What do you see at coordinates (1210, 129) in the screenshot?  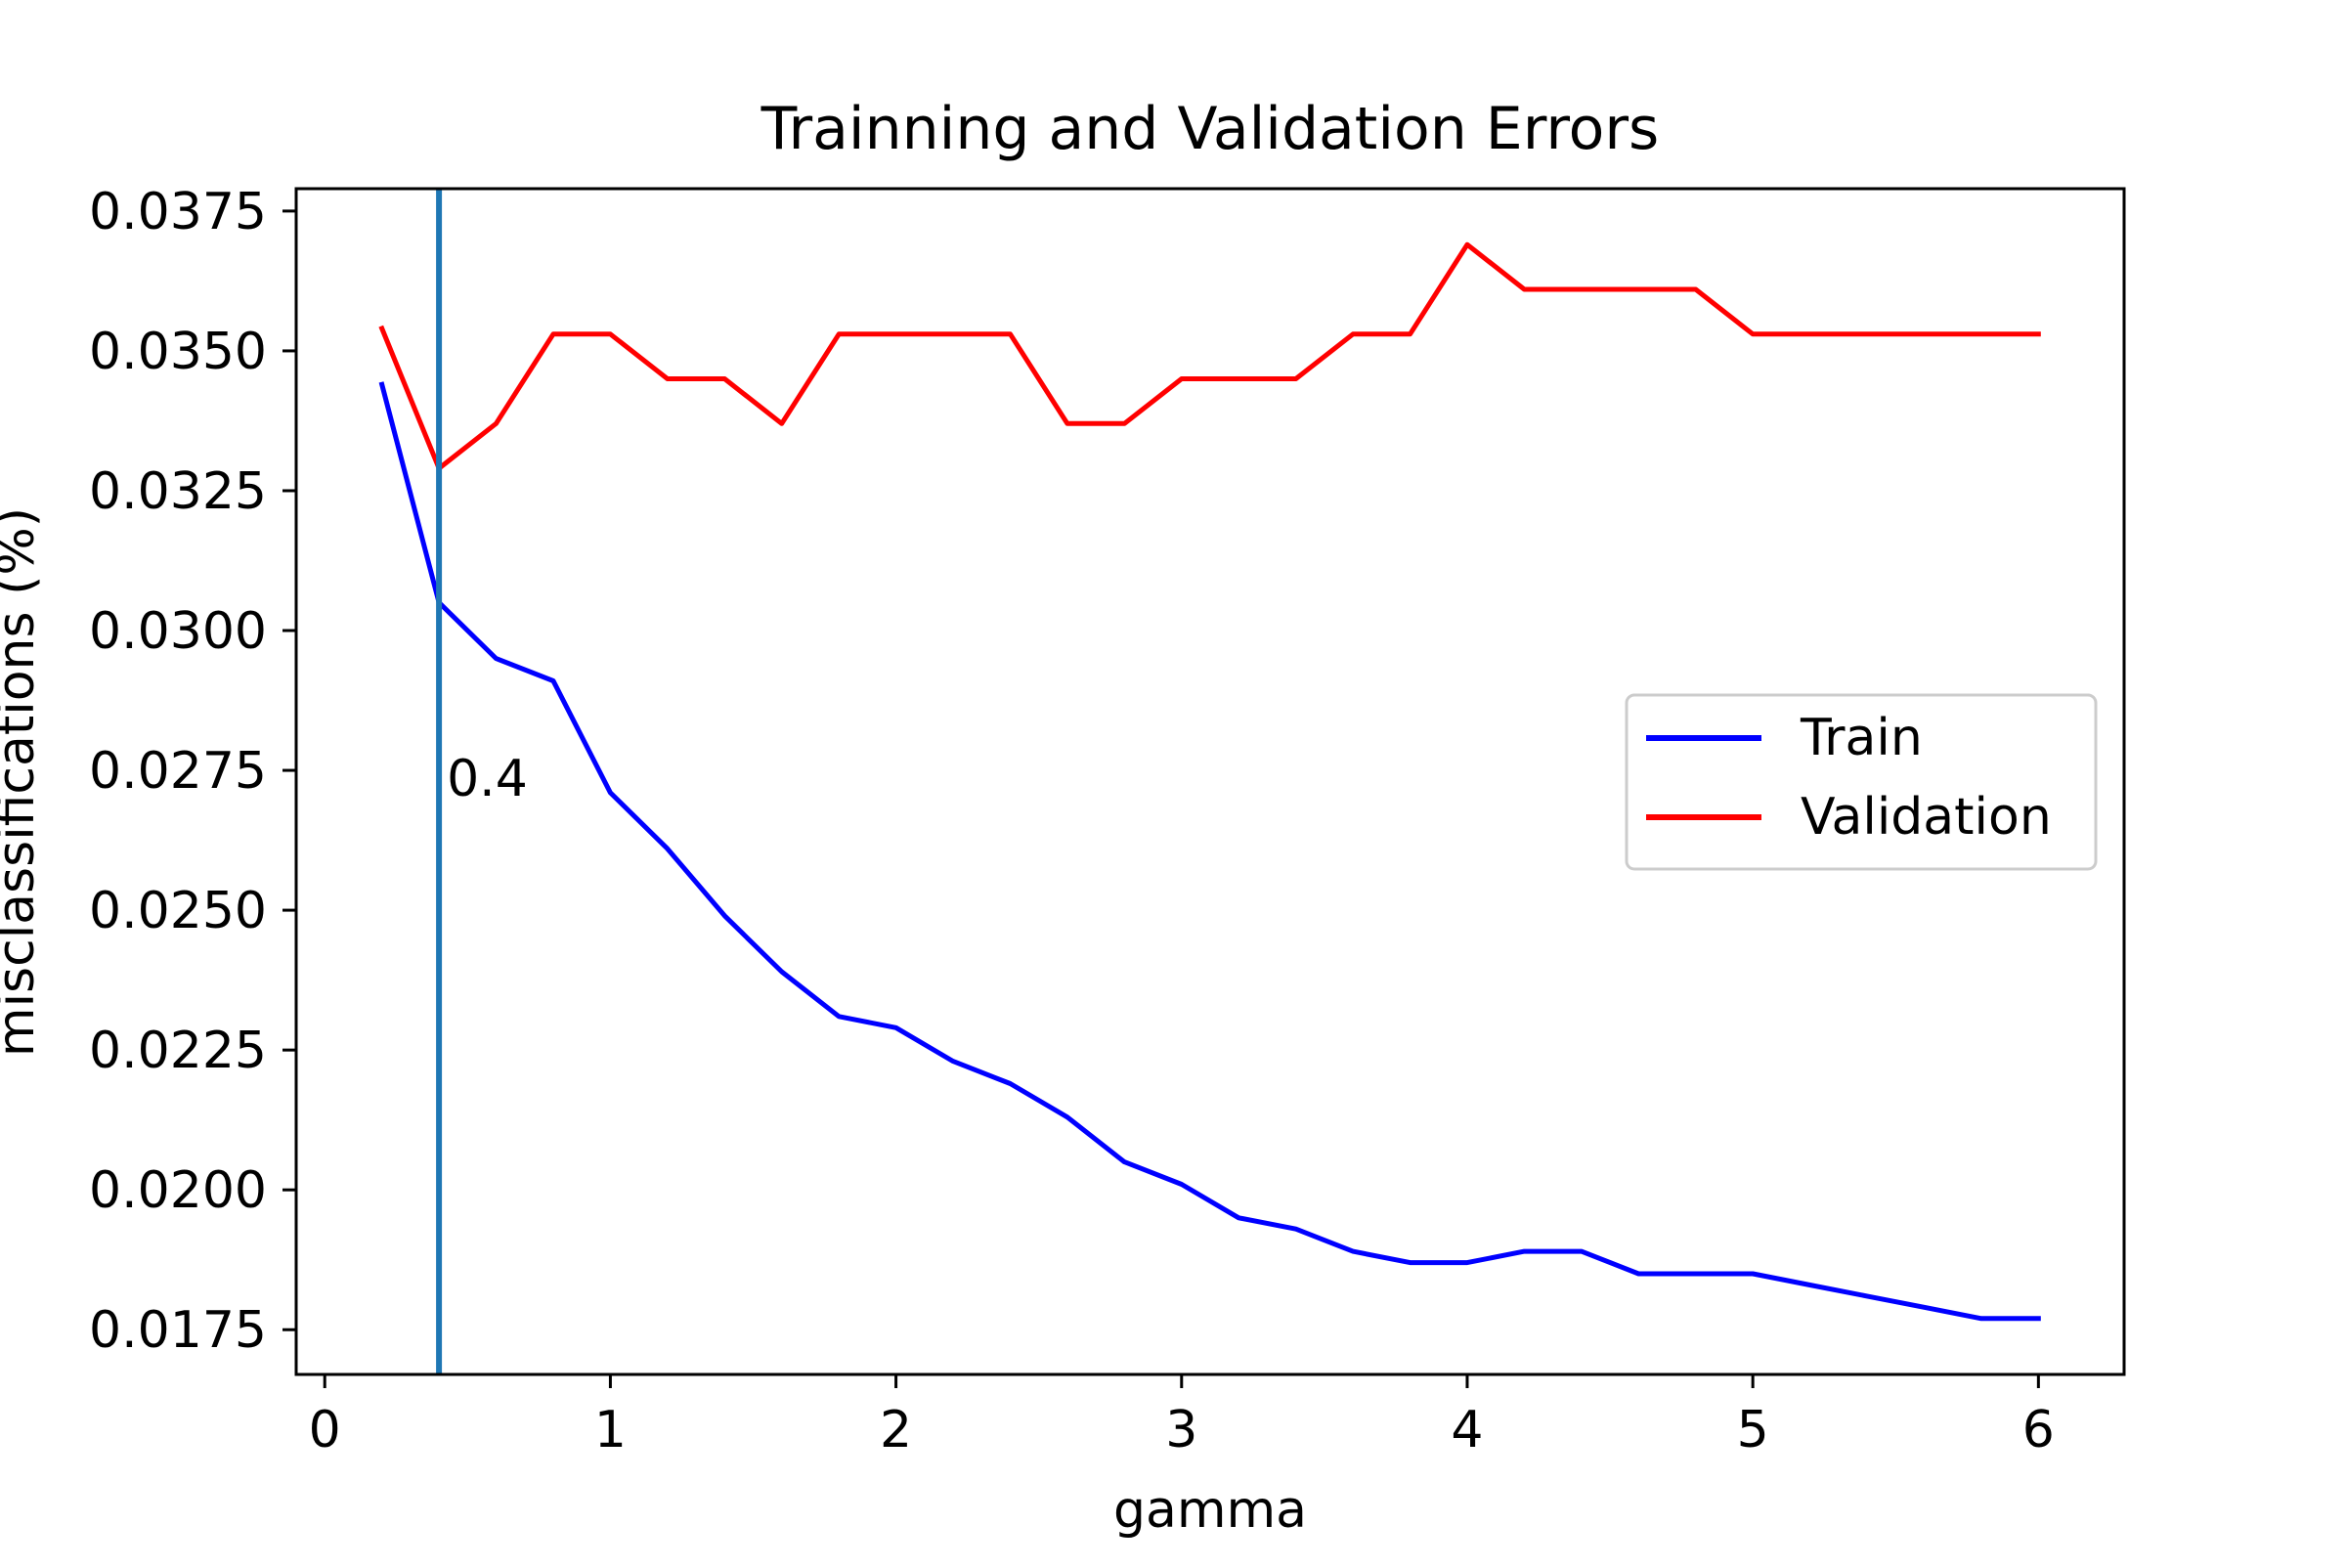 I see `chart-title: Trainning and Validation Errors` at bounding box center [1210, 129].